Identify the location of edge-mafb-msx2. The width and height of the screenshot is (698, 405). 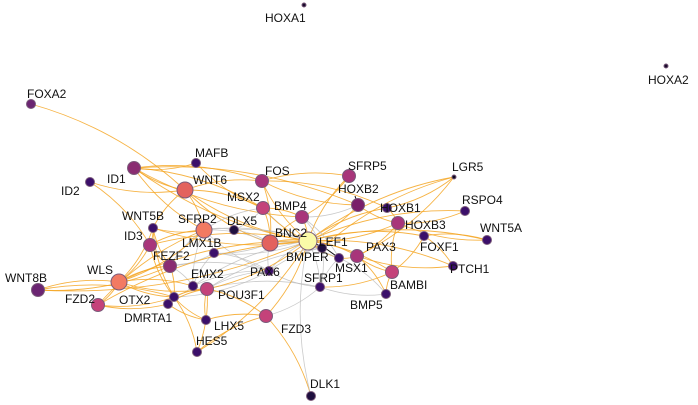
(229, 185).